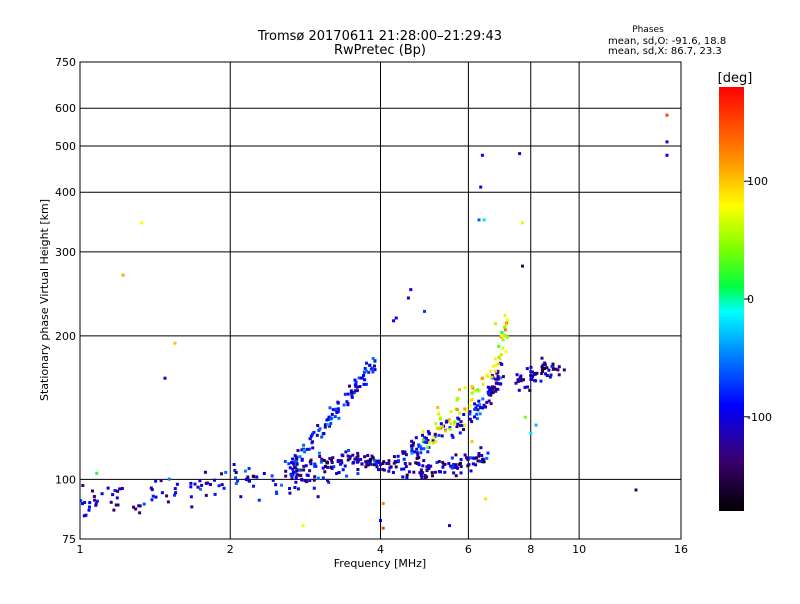 This screenshot has width=800, height=604. I want to click on legend-line-x: mean, sd,X: 86.7, 23.3, so click(665, 51).